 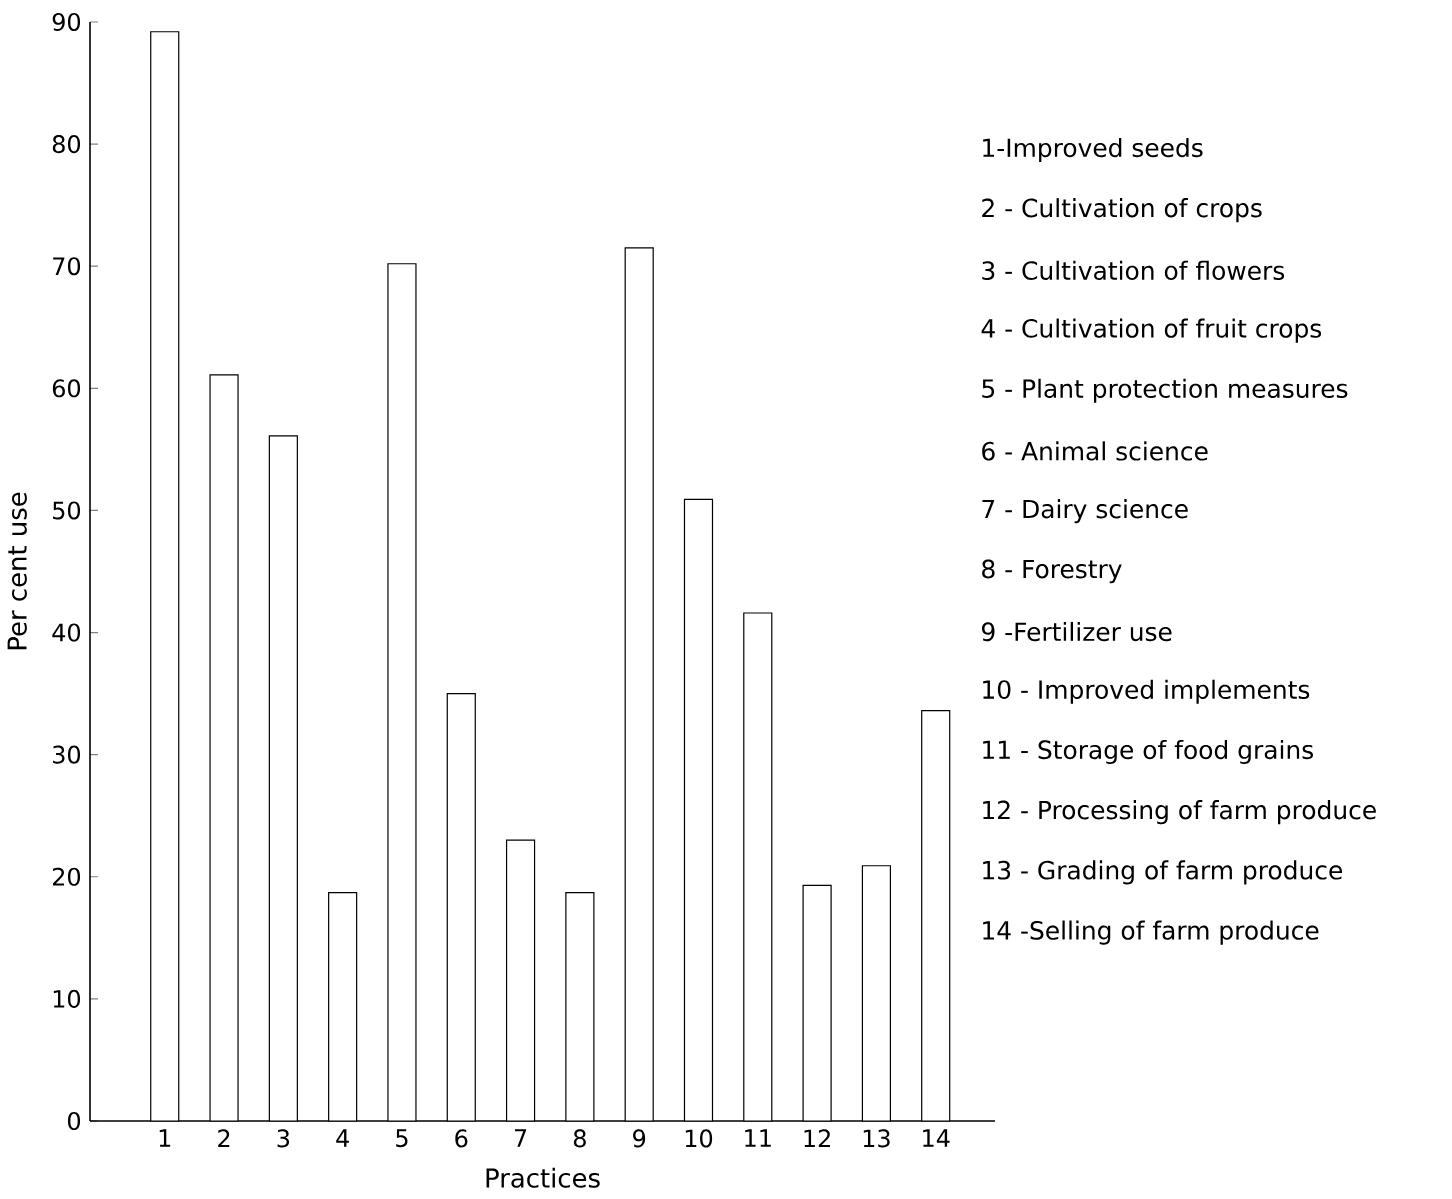 What do you see at coordinates (74, 1121) in the screenshot?
I see `y-tick-label: 0` at bounding box center [74, 1121].